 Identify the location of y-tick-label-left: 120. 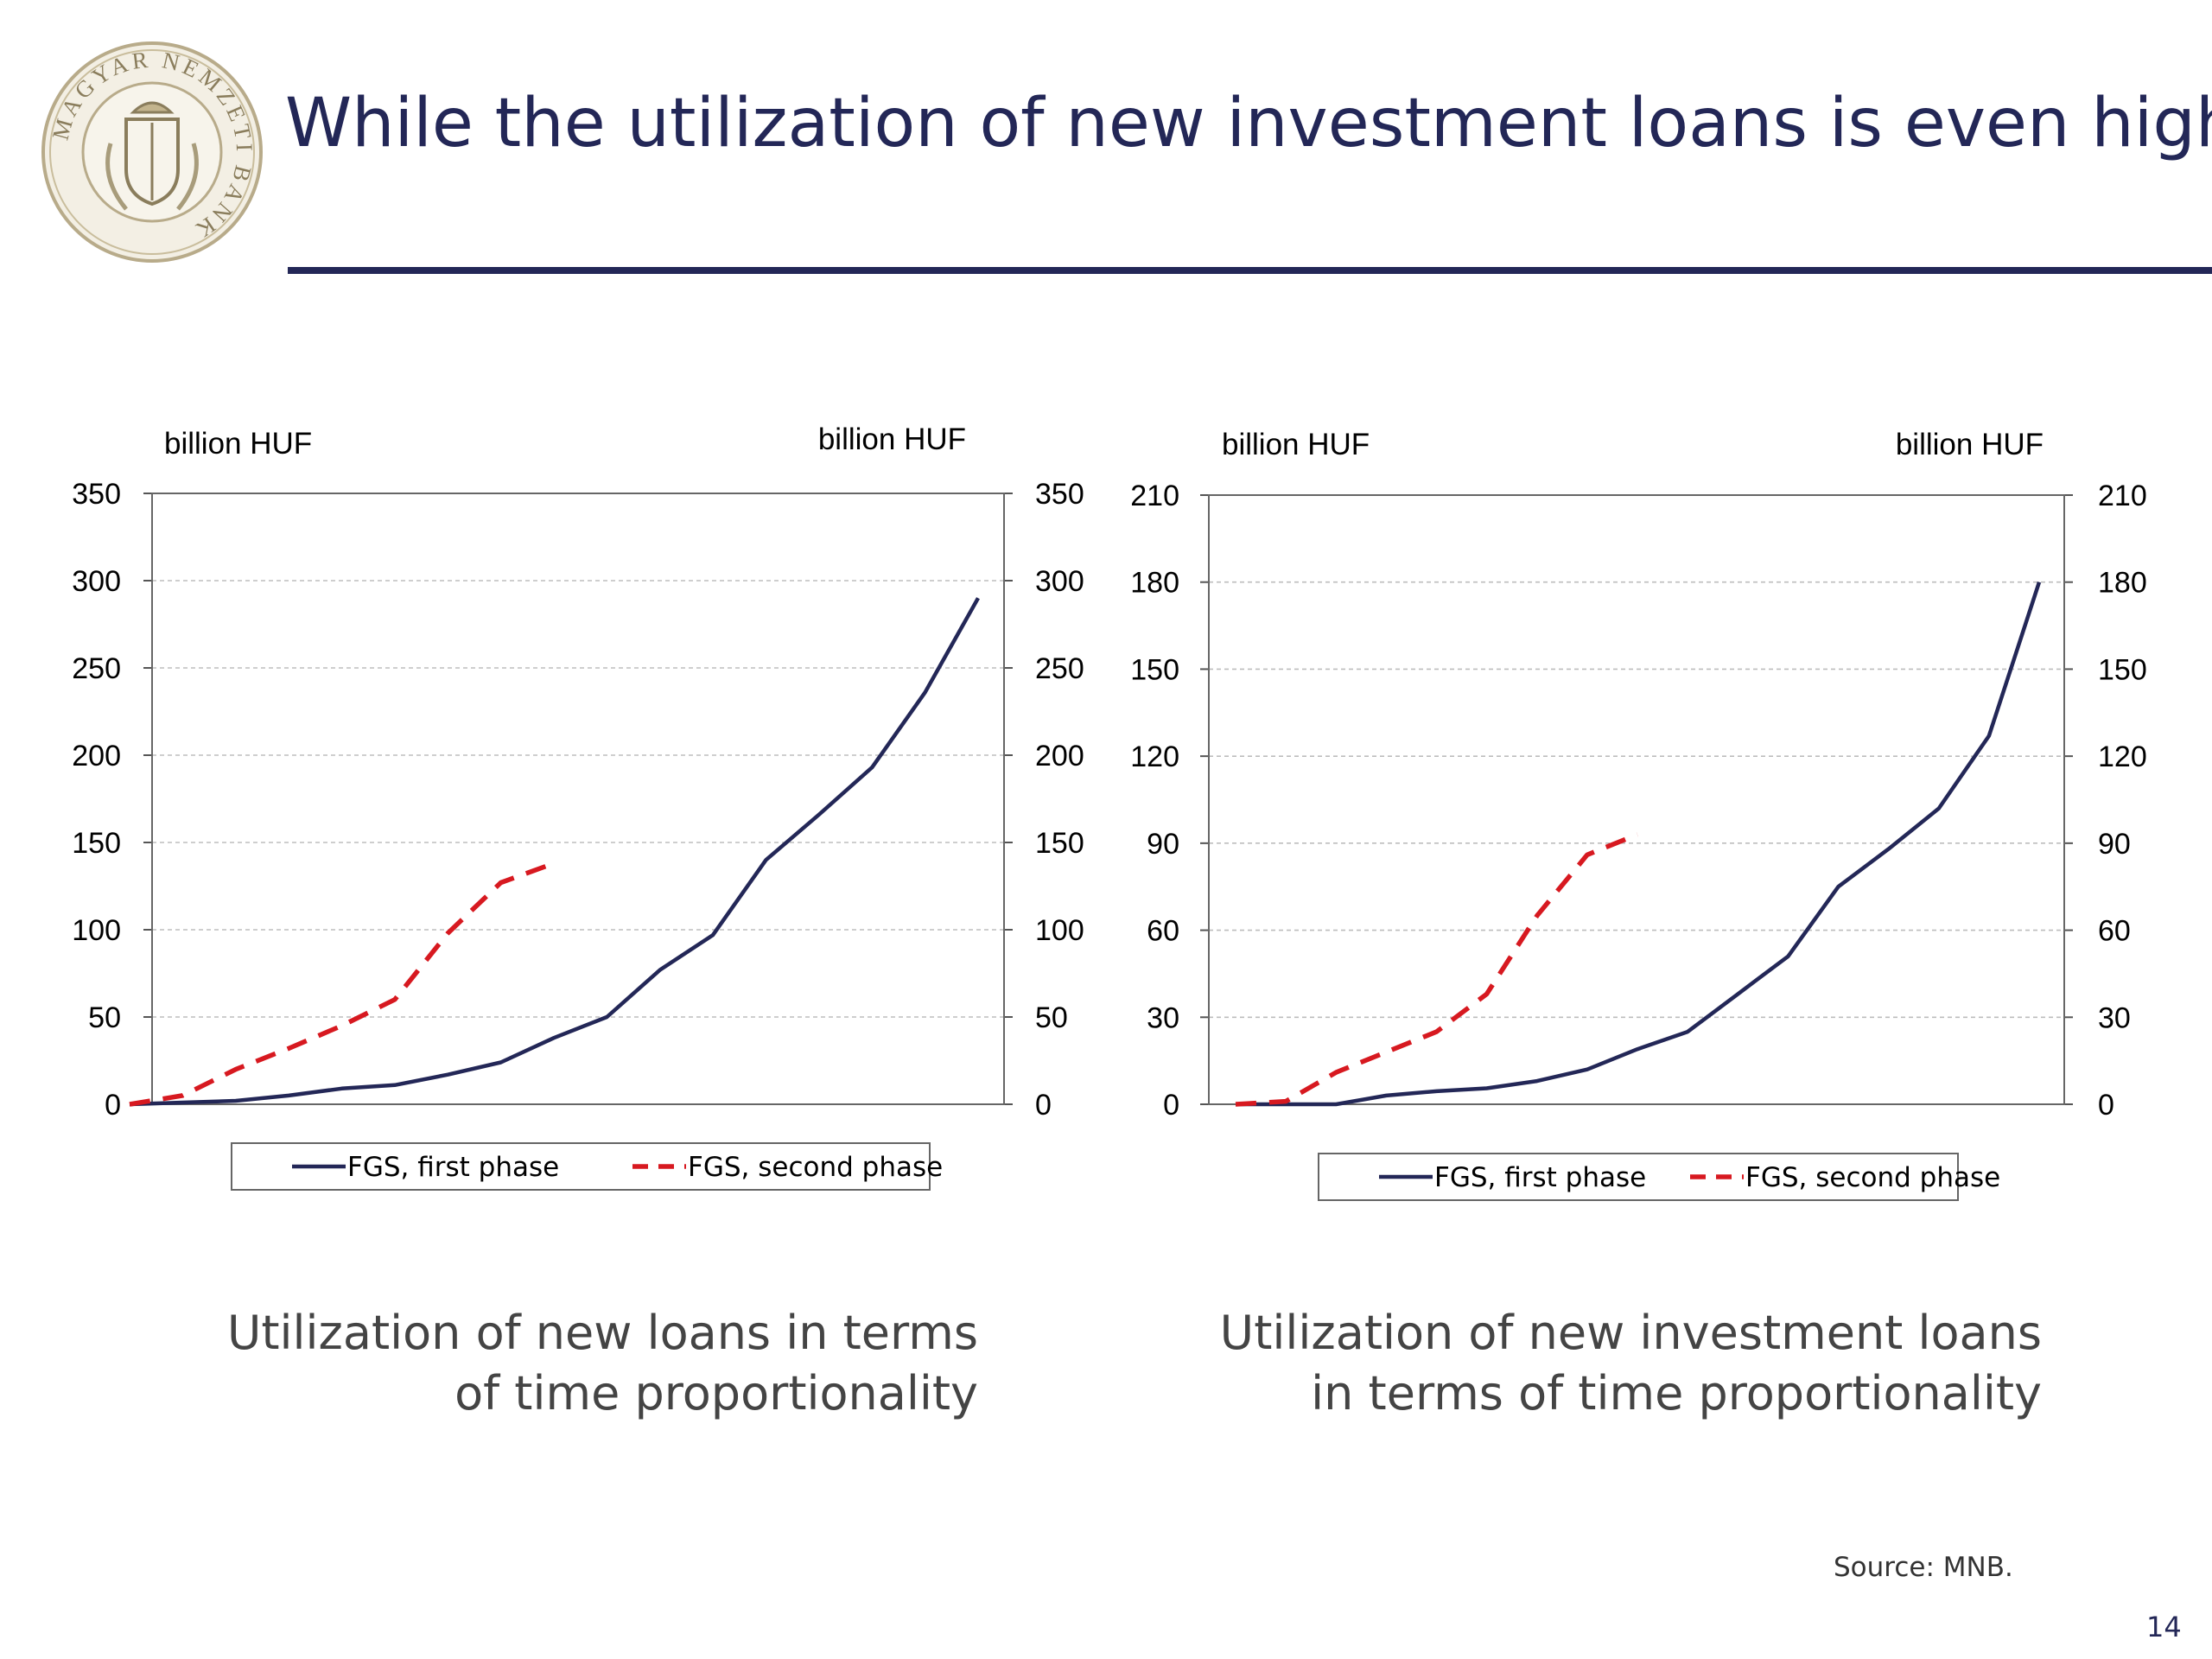
(1154, 757).